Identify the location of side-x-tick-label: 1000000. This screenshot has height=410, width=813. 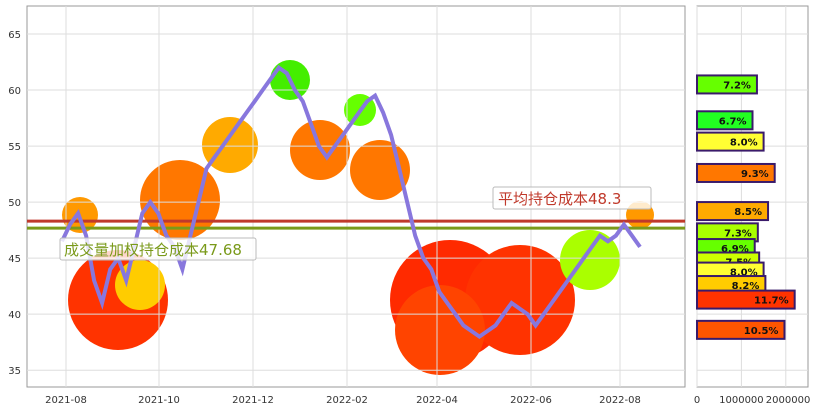
(741, 400).